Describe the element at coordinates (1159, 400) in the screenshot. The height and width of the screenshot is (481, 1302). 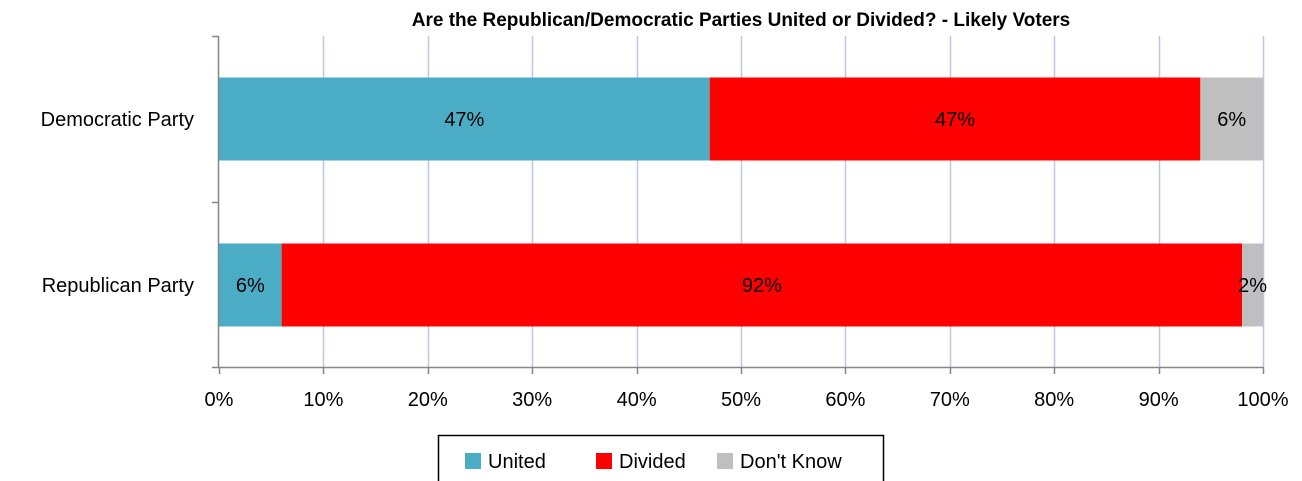
I see `x-tick-label-90: 90%` at that location.